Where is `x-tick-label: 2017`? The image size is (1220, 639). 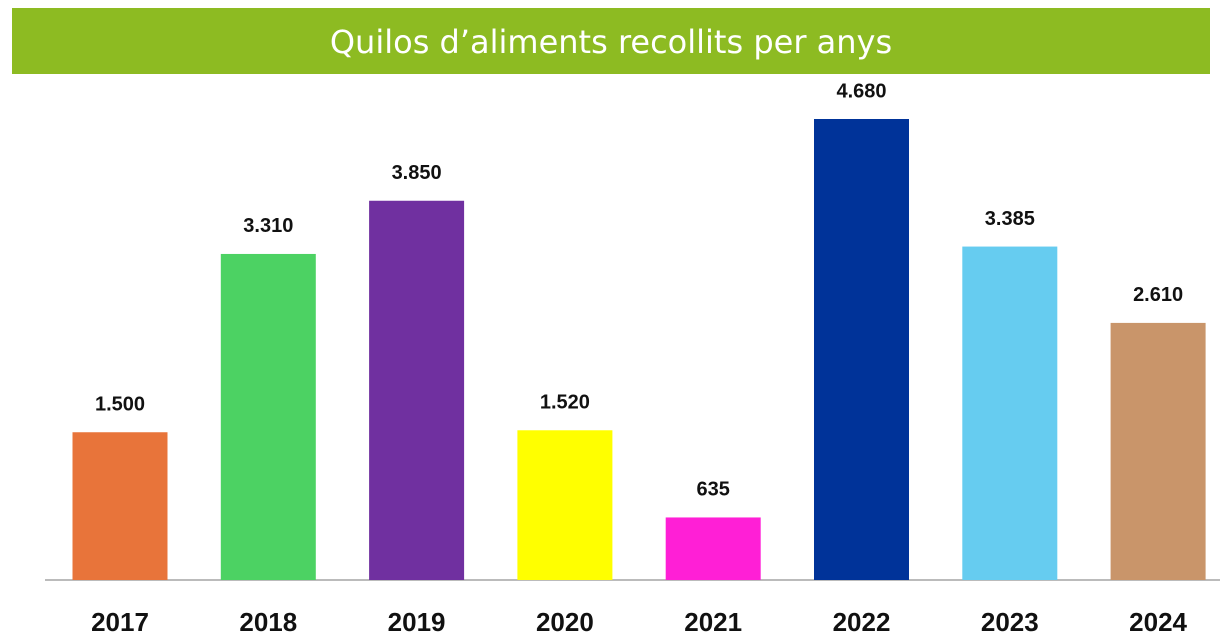
x-tick-label: 2017 is located at coordinates (120, 622).